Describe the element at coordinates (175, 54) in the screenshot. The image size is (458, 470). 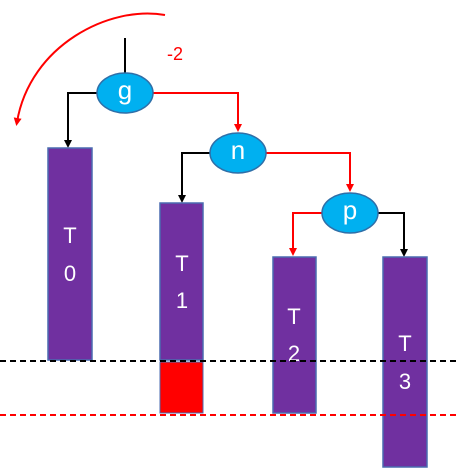
I see `balance-factor: -2` at that location.